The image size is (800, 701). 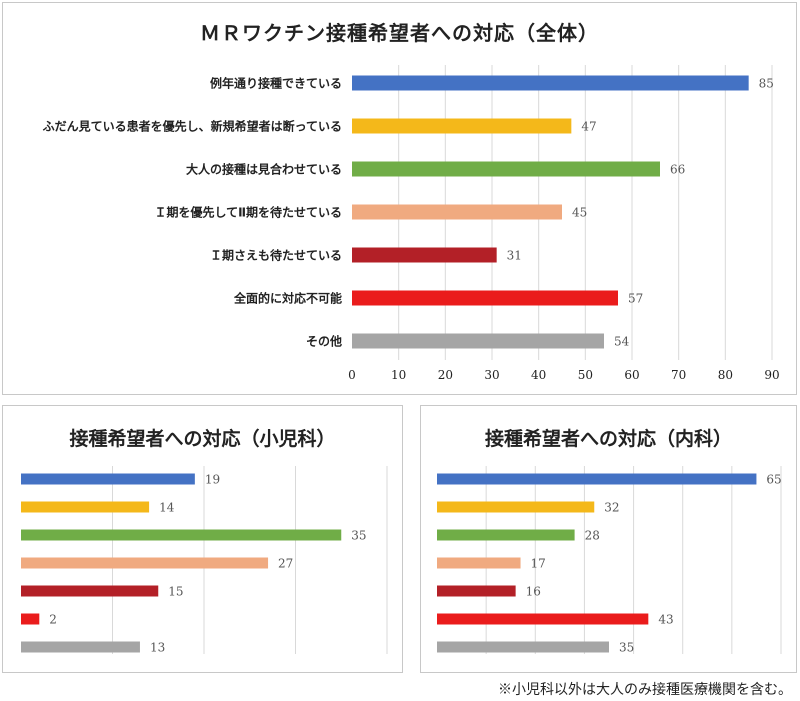 I want to click on x-tick-label: 10, so click(x=398, y=375).